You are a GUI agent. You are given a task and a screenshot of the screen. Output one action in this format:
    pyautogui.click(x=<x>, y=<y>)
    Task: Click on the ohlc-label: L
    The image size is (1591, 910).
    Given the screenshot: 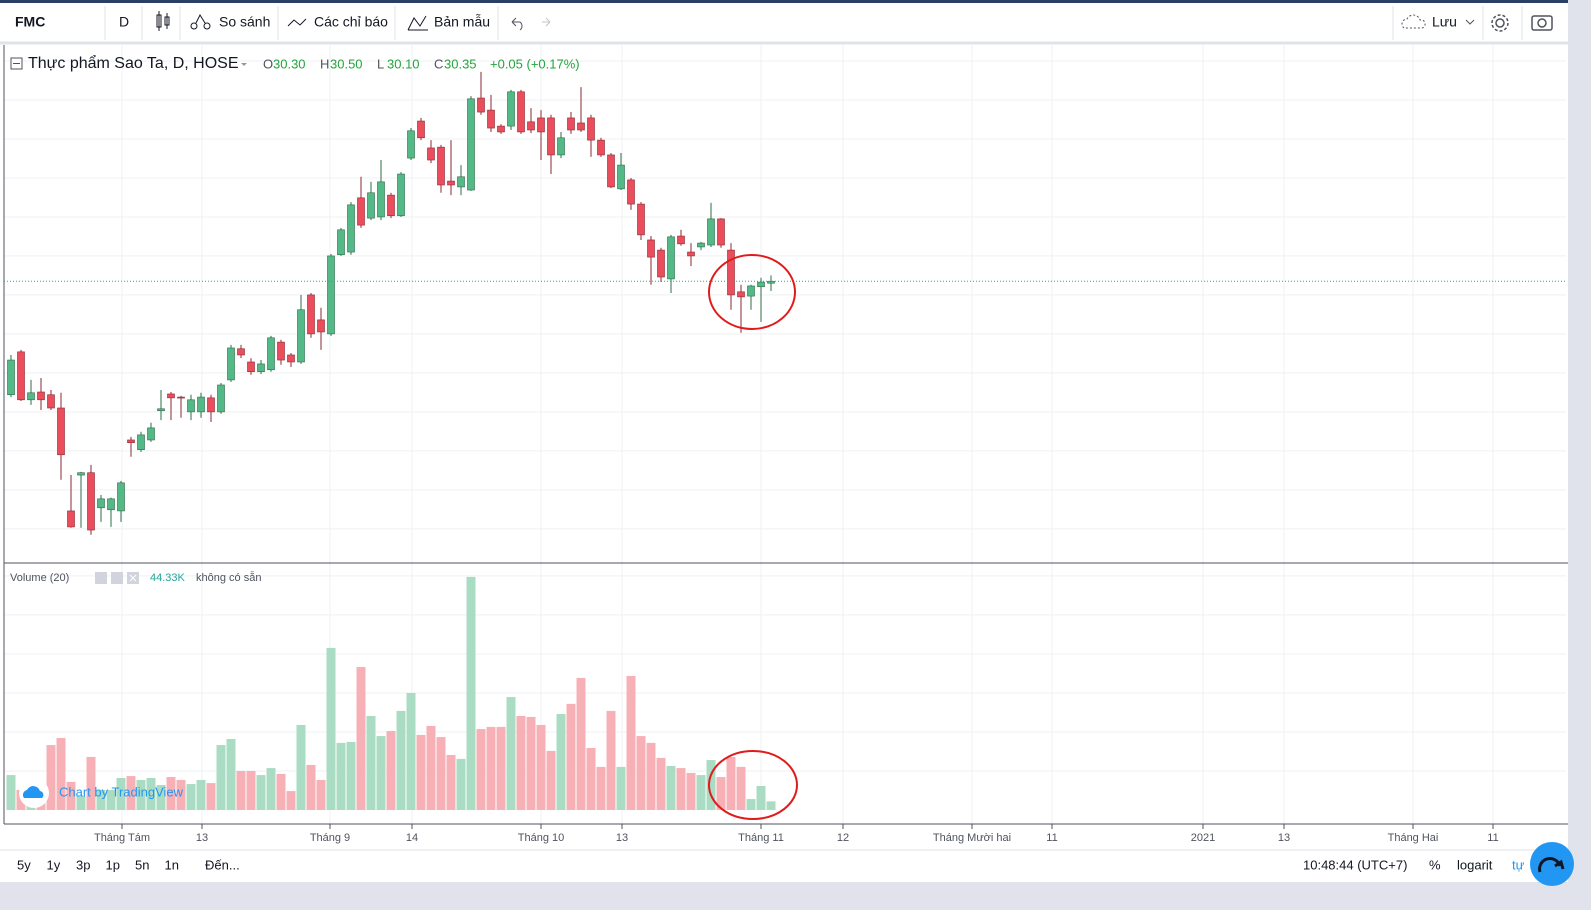 What is the action you would take?
    pyautogui.click(x=380, y=63)
    